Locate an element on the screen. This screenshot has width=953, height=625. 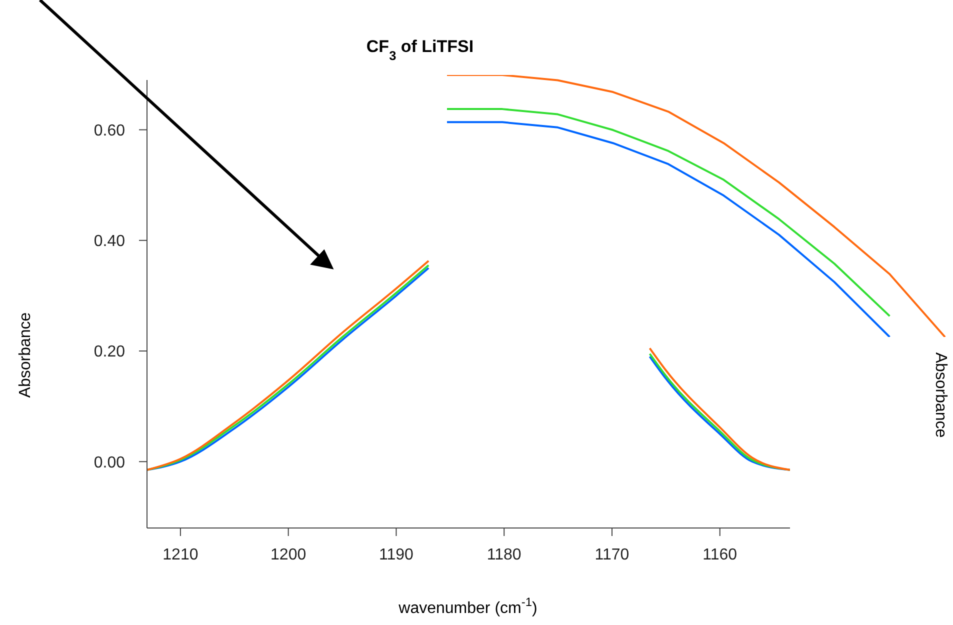
chart-title: CF$_{3}$ of LiTFSI is located at coordinates (420, 49).